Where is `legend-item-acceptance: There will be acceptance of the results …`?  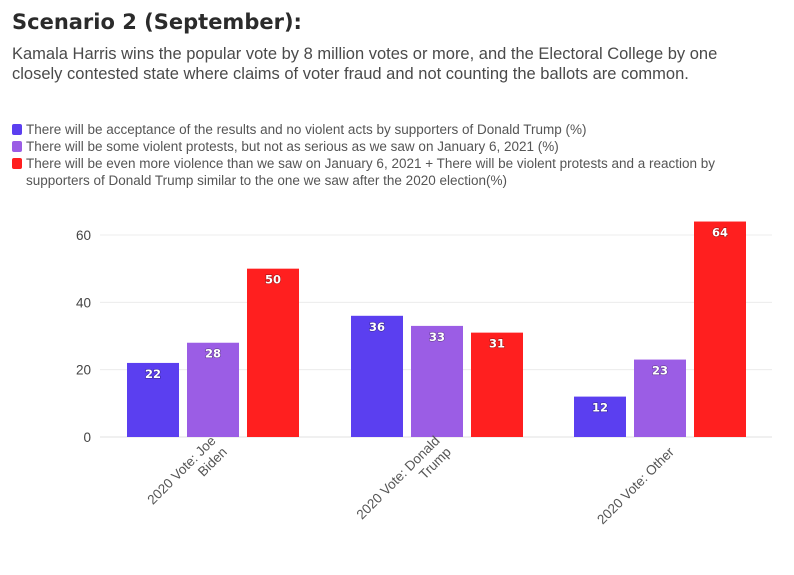
legend-item-acceptance: There will be acceptance of the results … is located at coordinates (382, 129).